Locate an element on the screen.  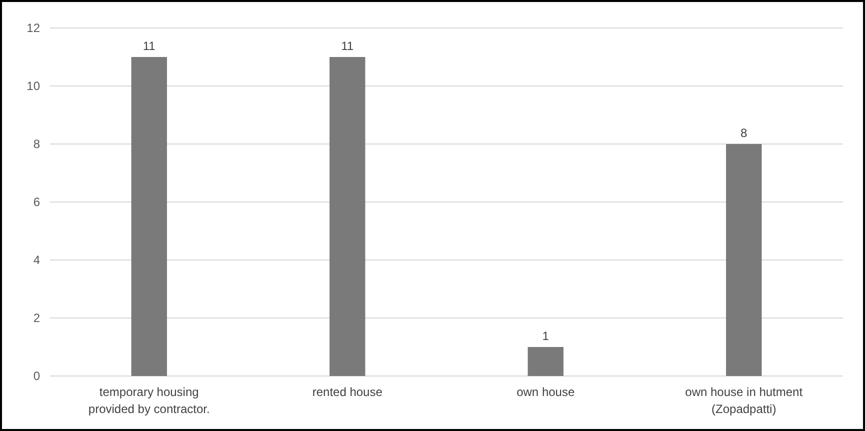
y-tick-label: 6 is located at coordinates (36, 202).